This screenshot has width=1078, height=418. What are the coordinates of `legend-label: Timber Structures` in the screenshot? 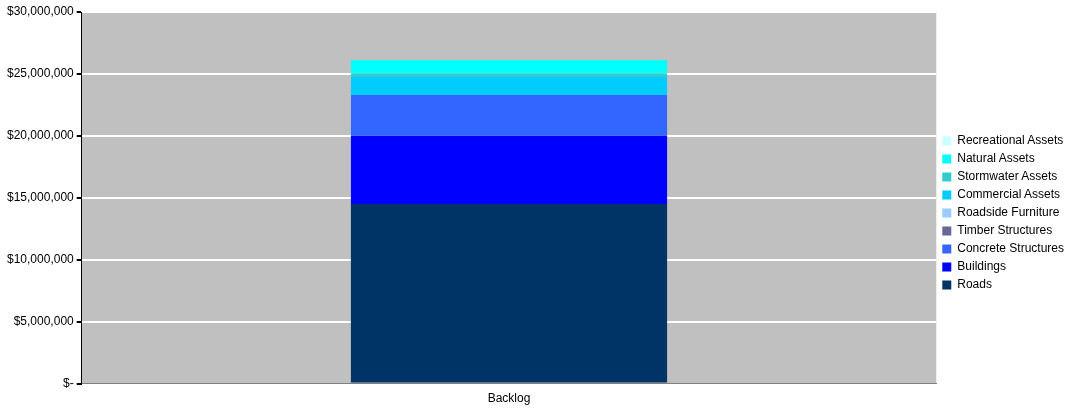 It's located at (1005, 230).